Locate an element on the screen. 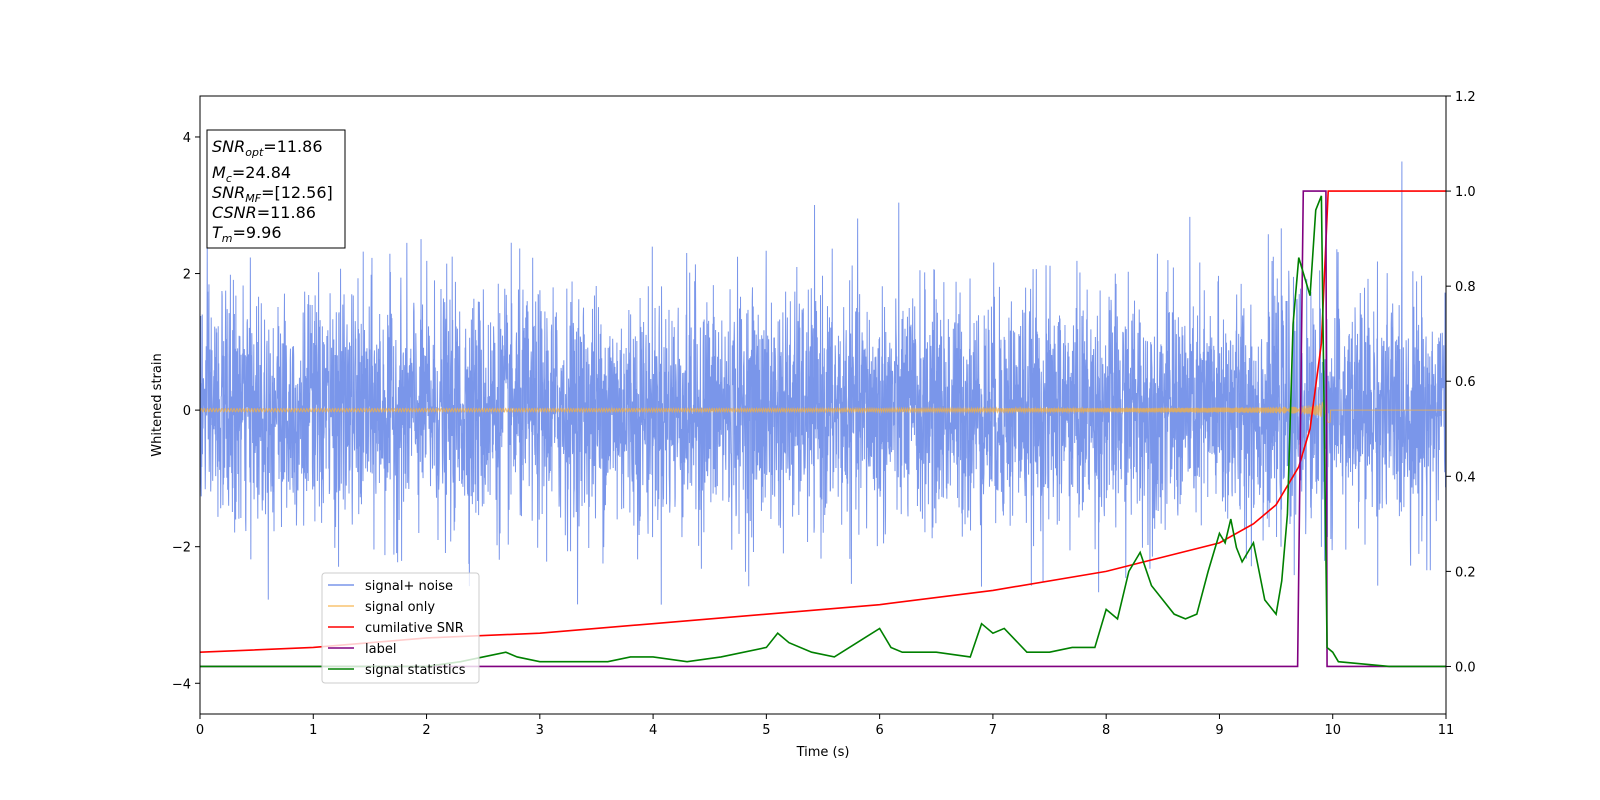 This screenshot has width=1600, height=800. x-tick-label: 5 is located at coordinates (766, 730).